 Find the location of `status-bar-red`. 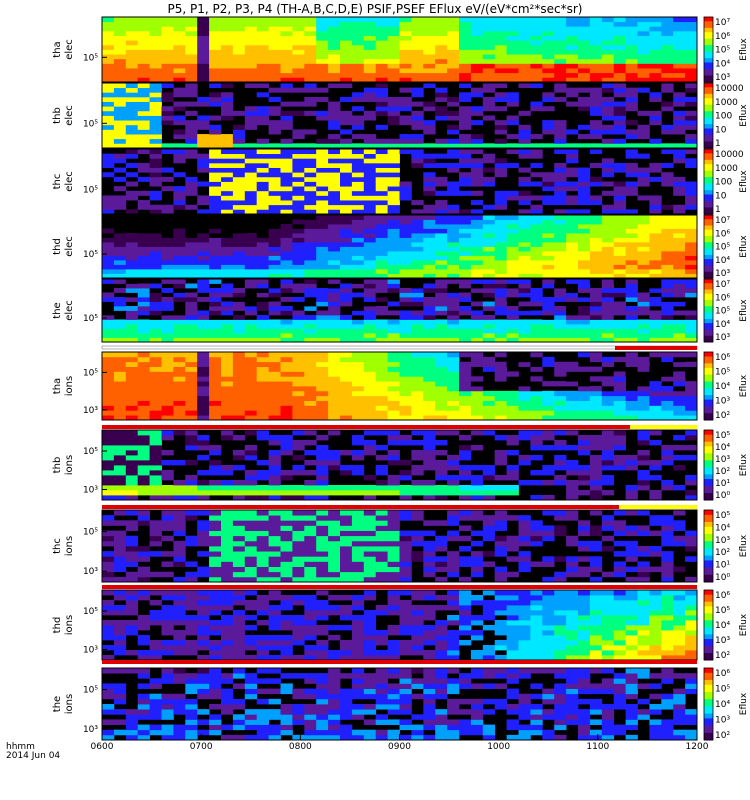

status-bar-red is located at coordinates (656, 348).